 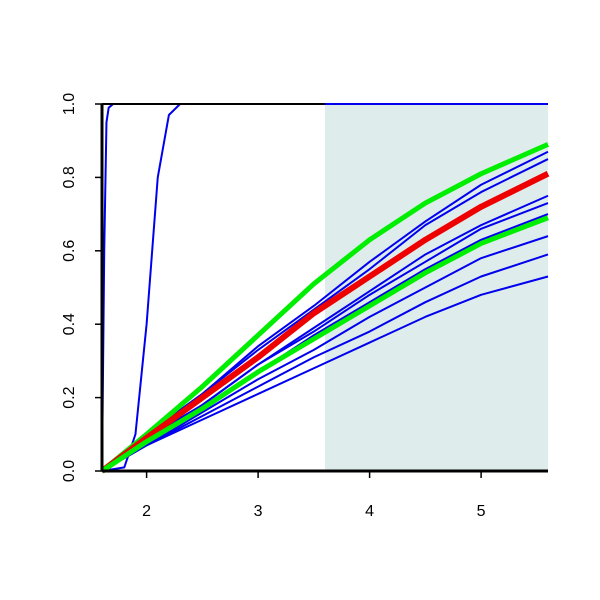 What do you see at coordinates (69, 471) in the screenshot?
I see `y-tick-label: 0.0` at bounding box center [69, 471].